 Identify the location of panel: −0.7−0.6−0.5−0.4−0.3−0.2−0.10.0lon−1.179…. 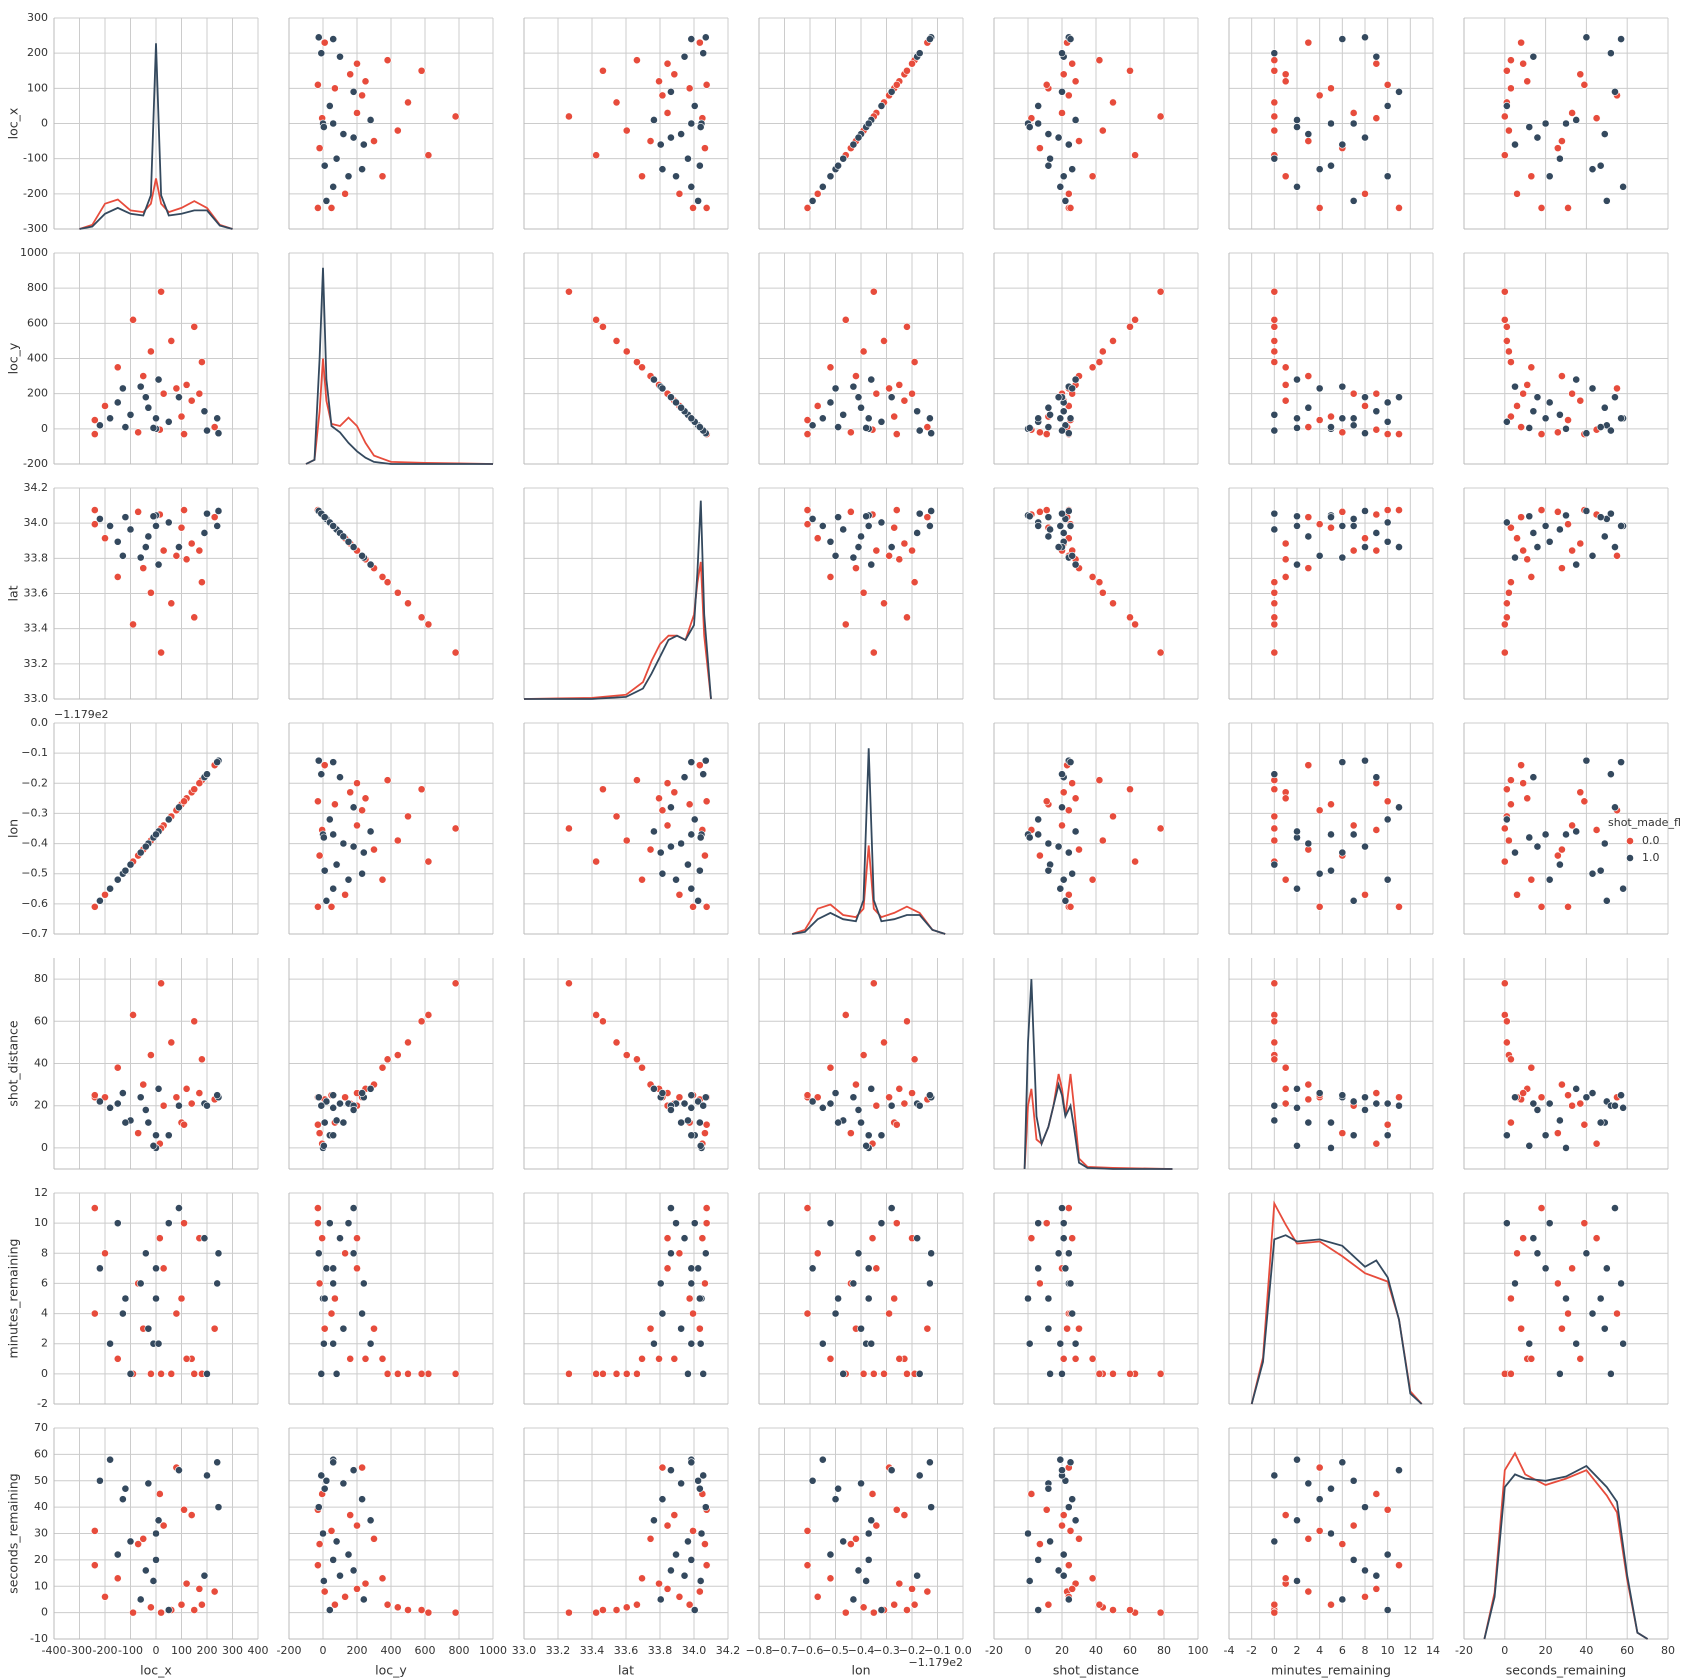
(132, 824).